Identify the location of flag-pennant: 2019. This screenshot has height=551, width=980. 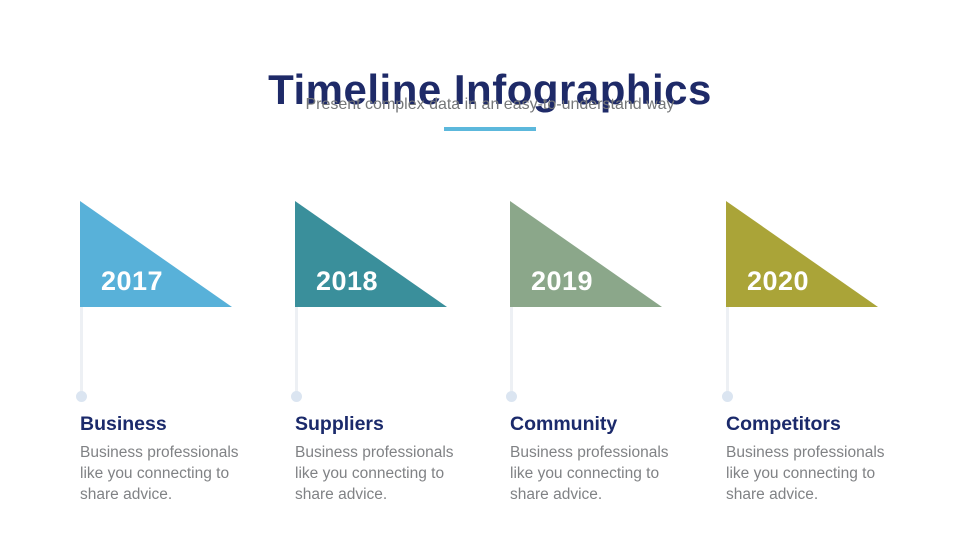
(586, 254).